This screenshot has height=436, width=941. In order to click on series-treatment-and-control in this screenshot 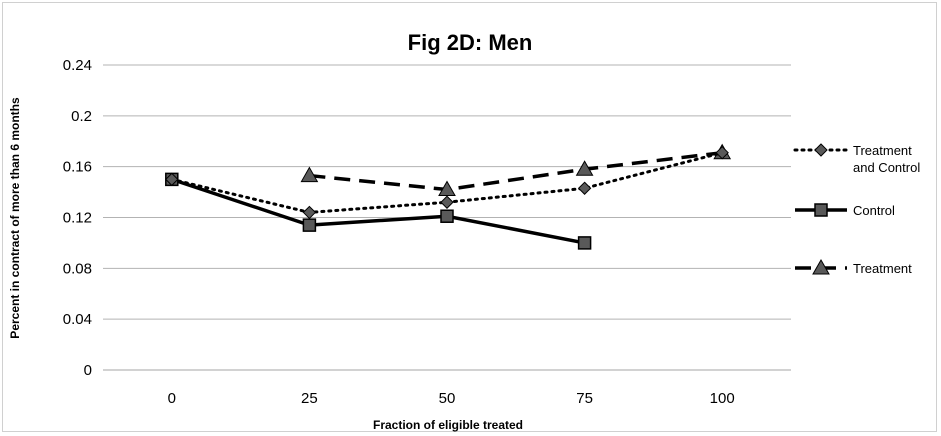, I will do `click(447, 182)`.